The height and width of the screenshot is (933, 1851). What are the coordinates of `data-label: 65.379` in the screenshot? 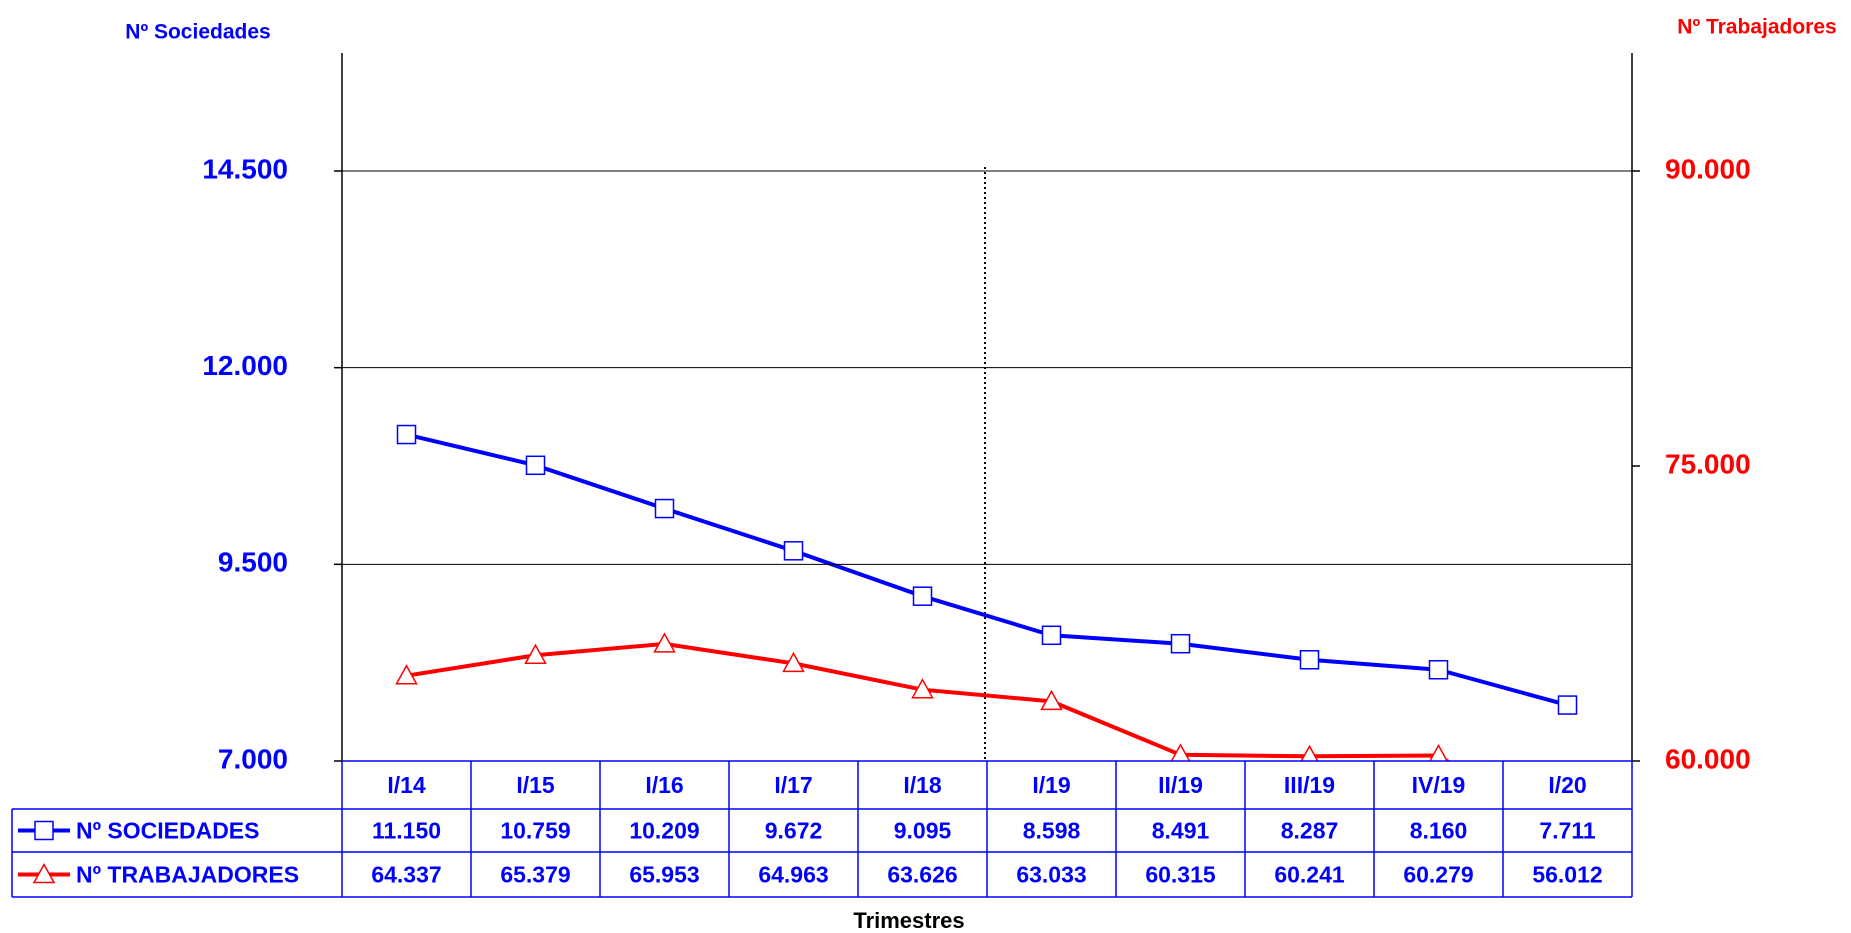 It's located at (535, 875).